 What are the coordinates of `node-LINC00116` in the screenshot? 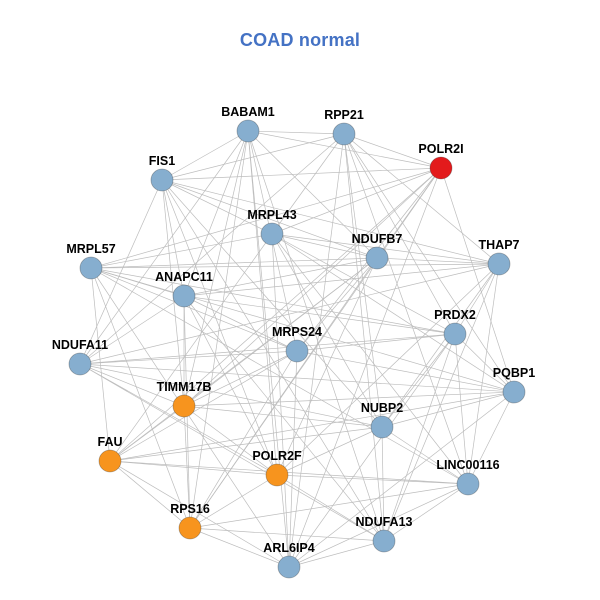 It's located at (468, 484).